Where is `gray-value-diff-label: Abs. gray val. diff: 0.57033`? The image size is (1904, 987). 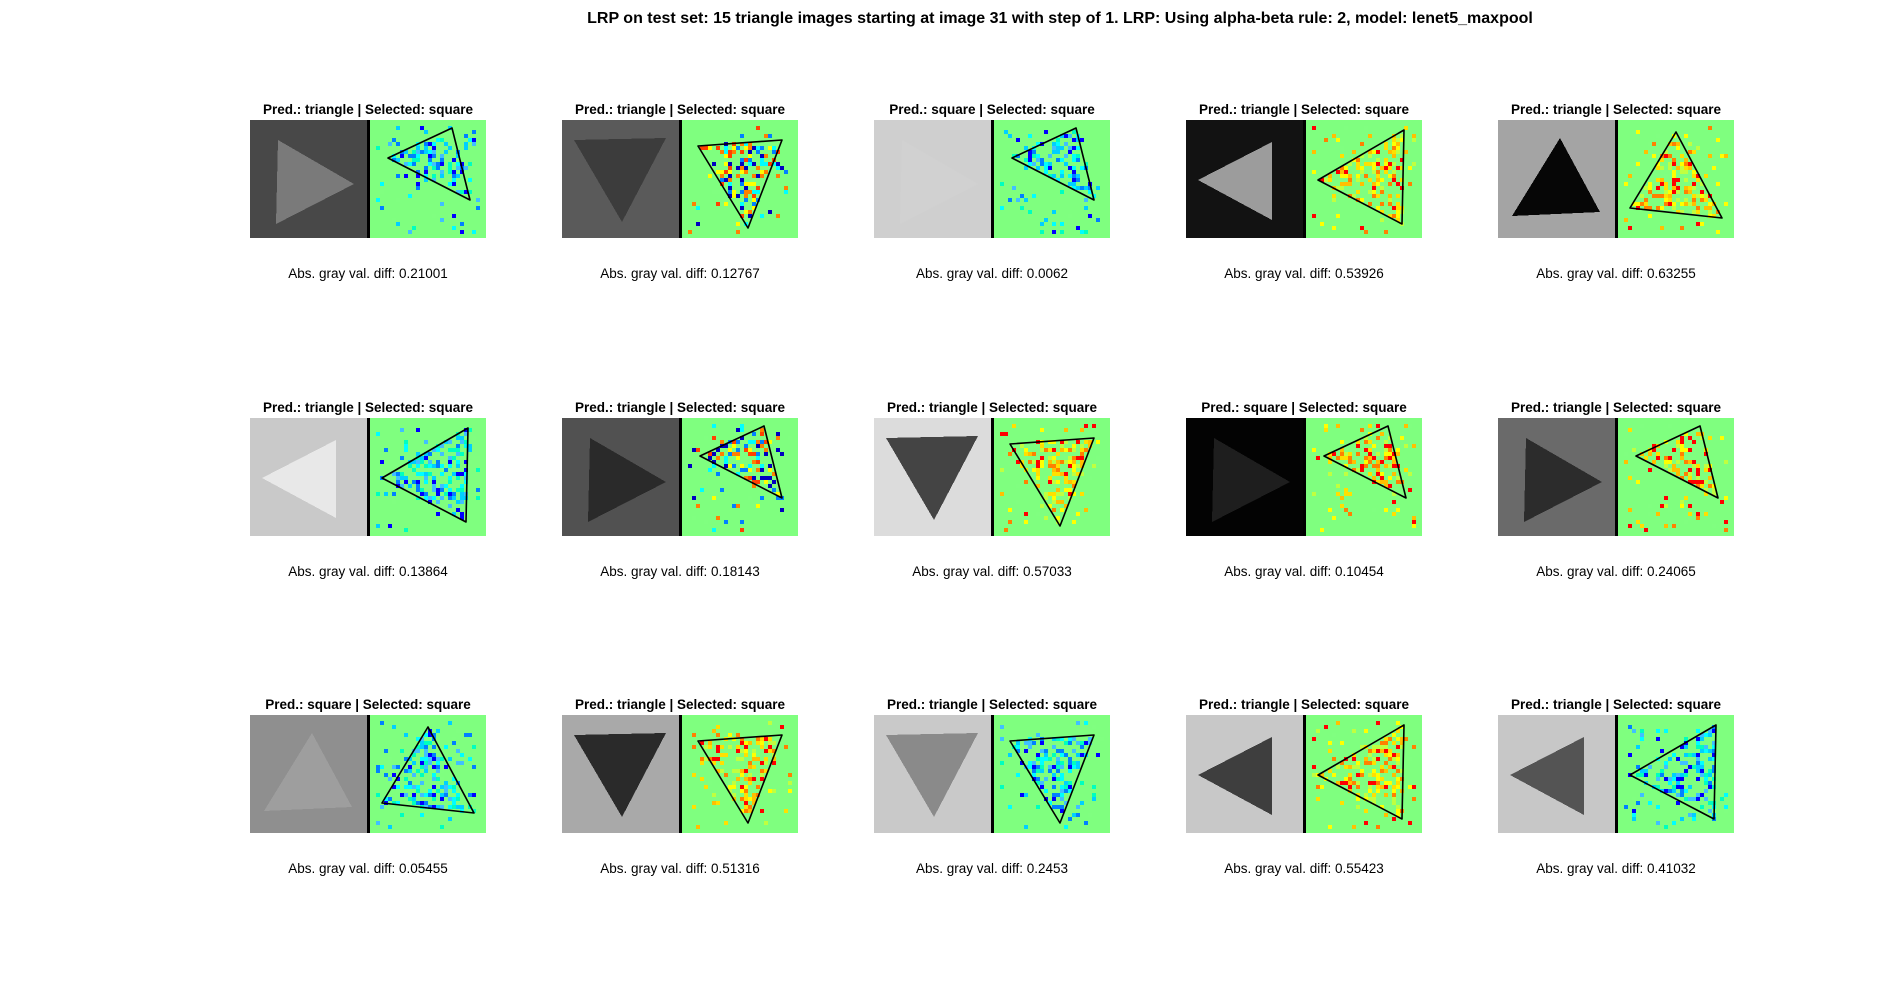
gray-value-diff-label: Abs. gray val. diff: 0.57033 is located at coordinates (992, 571).